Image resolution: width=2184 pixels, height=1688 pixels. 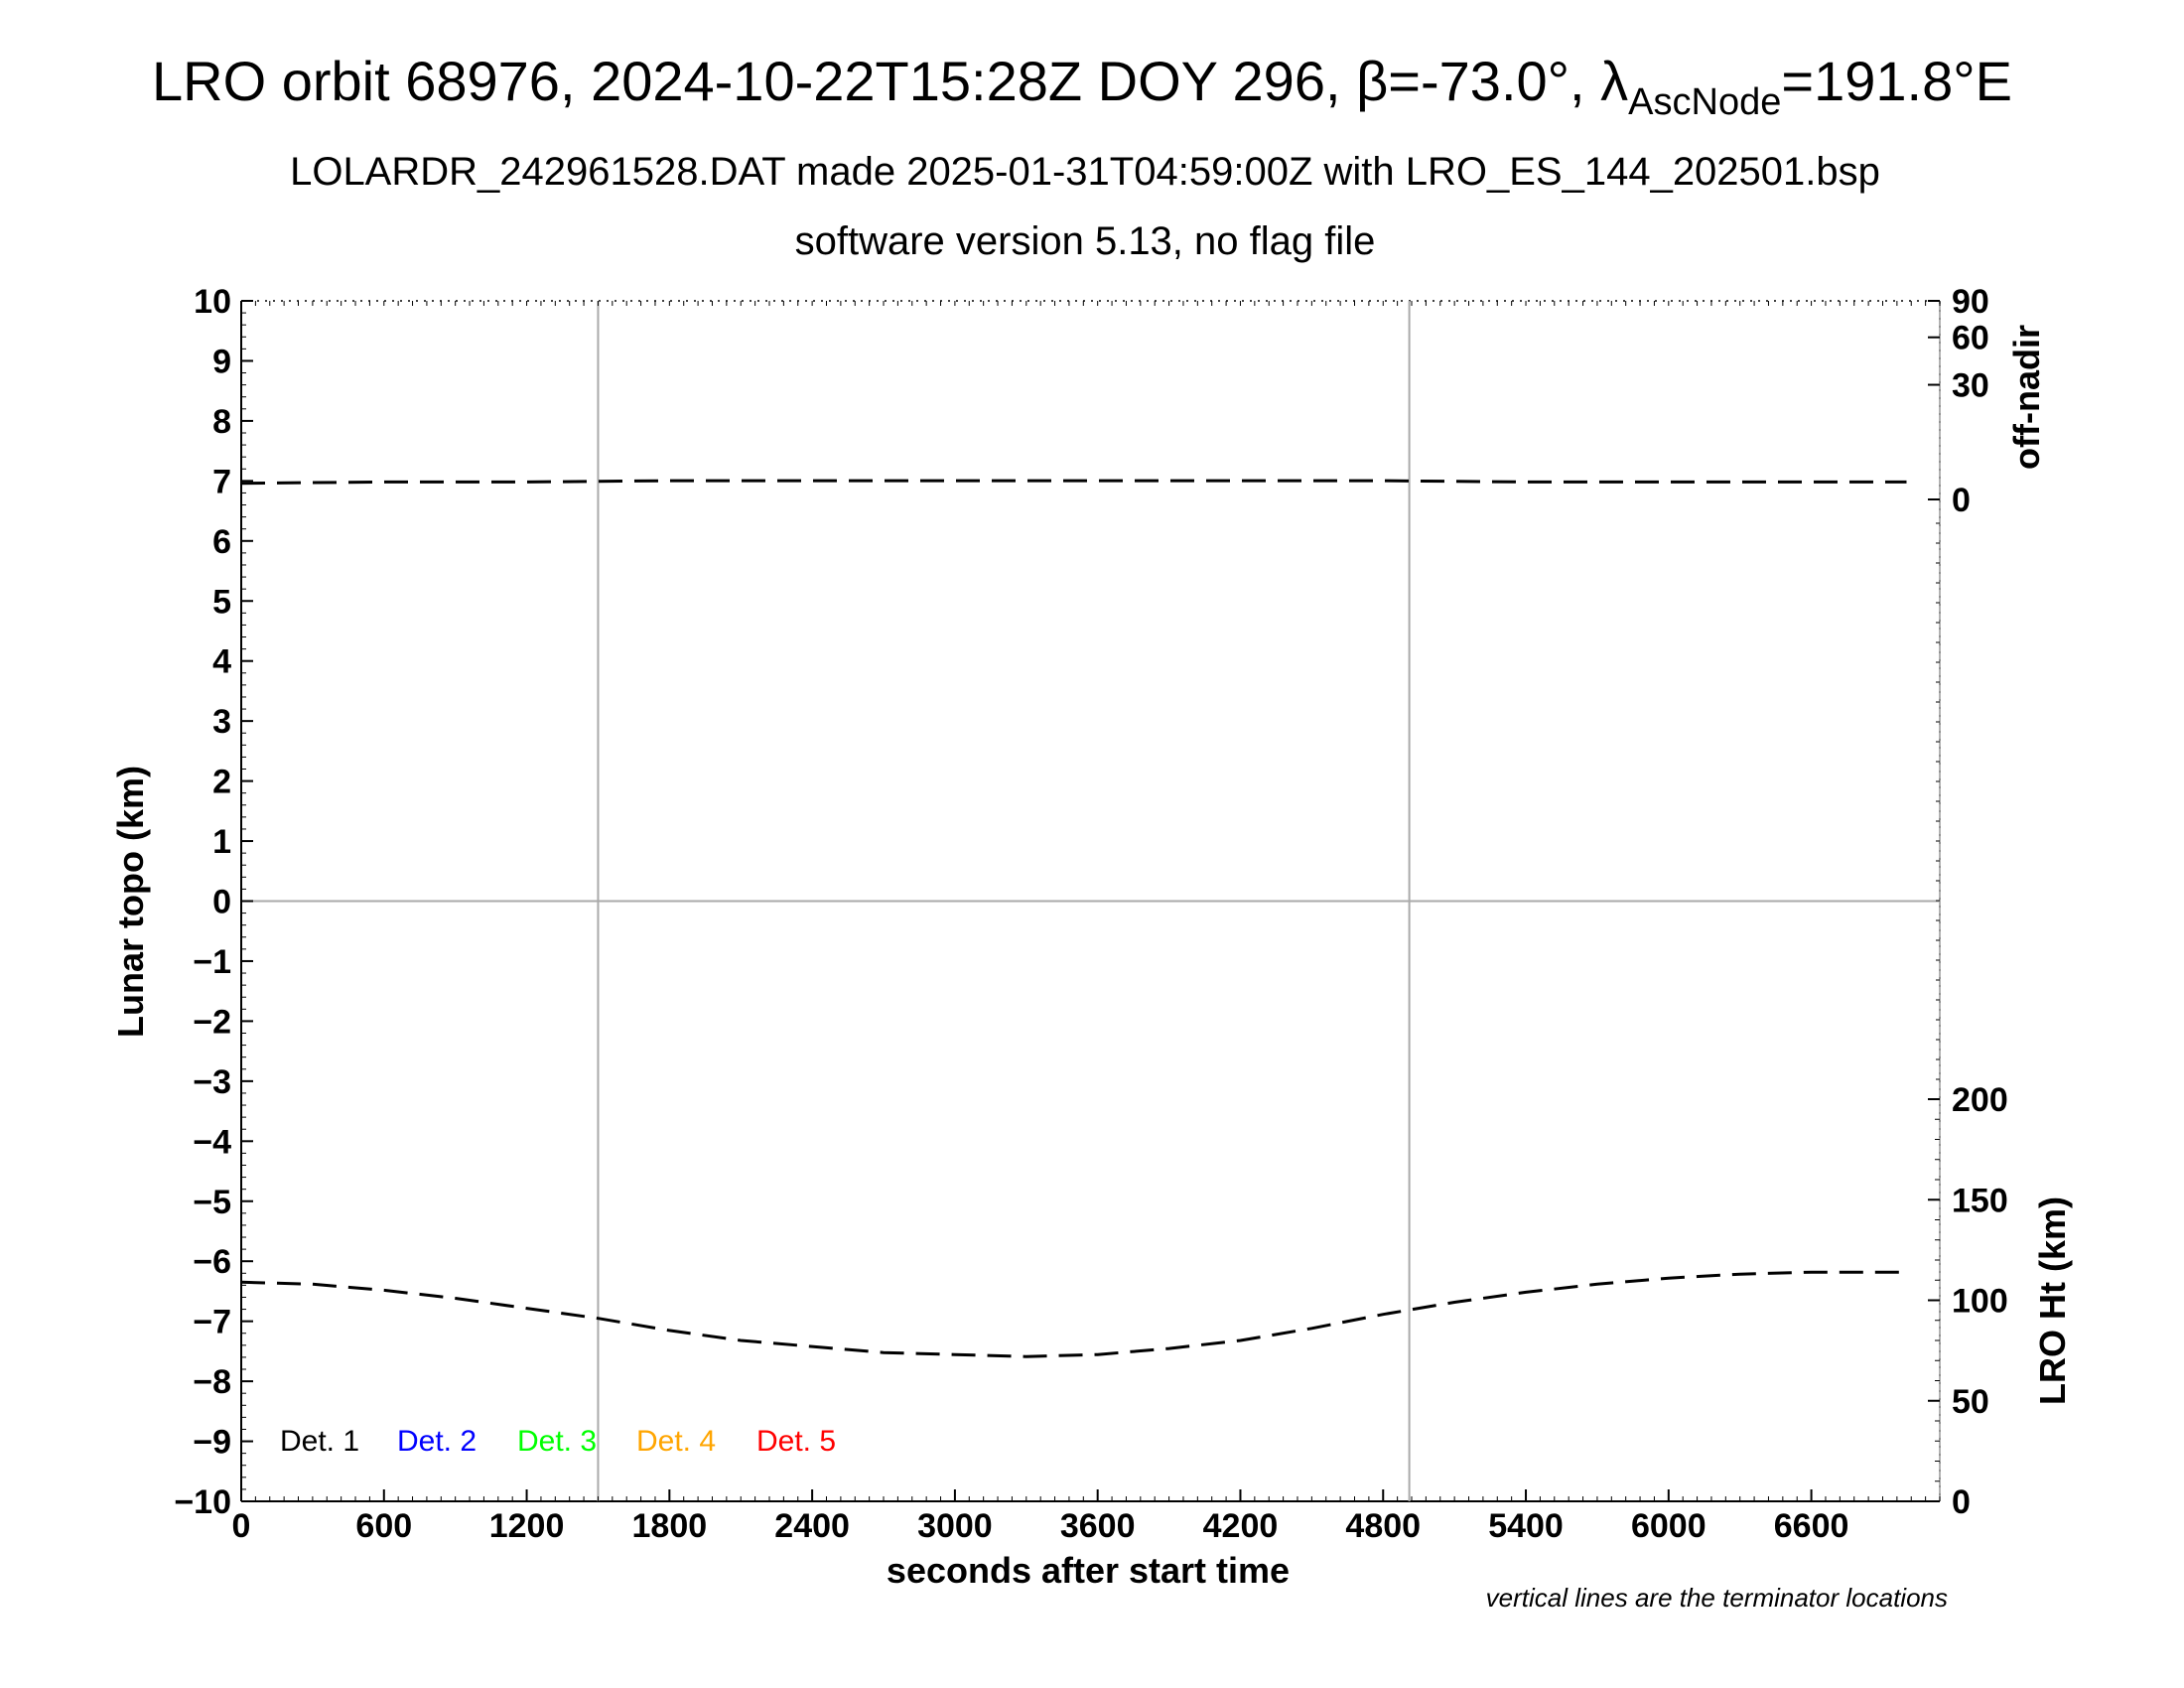 What do you see at coordinates (212, 1142) in the screenshot?
I see `y-tick-label: −4` at bounding box center [212, 1142].